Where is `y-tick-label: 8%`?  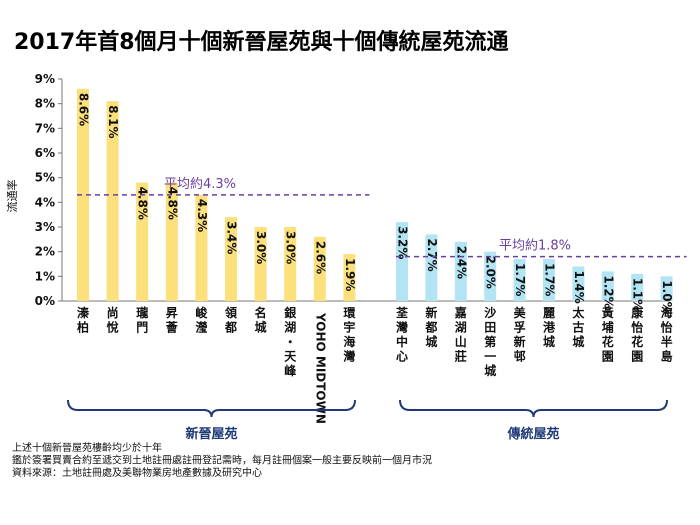 y-tick-label: 8% is located at coordinates (45, 104).